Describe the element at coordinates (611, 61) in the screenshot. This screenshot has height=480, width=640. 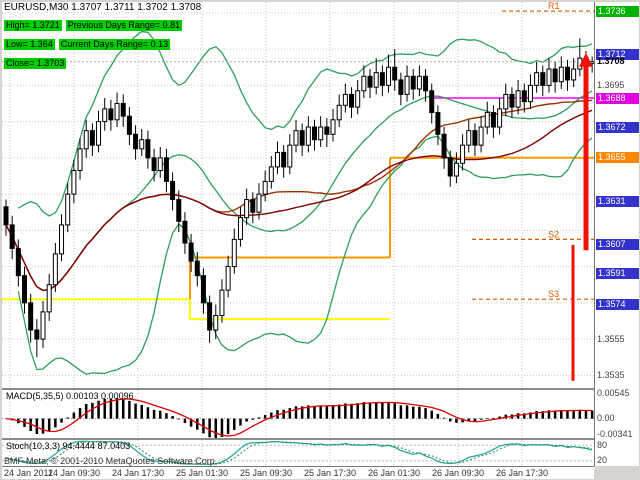
I see `price-axis-label-1.3708: 1.3708` at that location.